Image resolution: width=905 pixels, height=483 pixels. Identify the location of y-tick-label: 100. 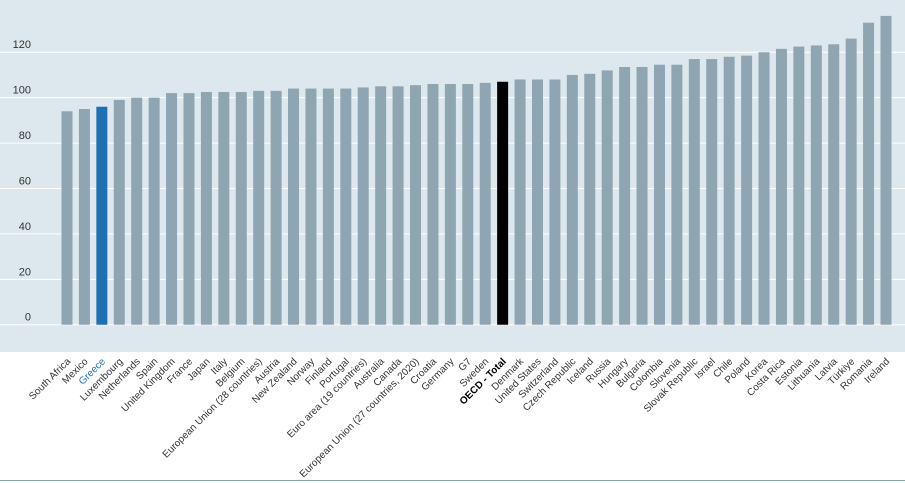
(22, 91).